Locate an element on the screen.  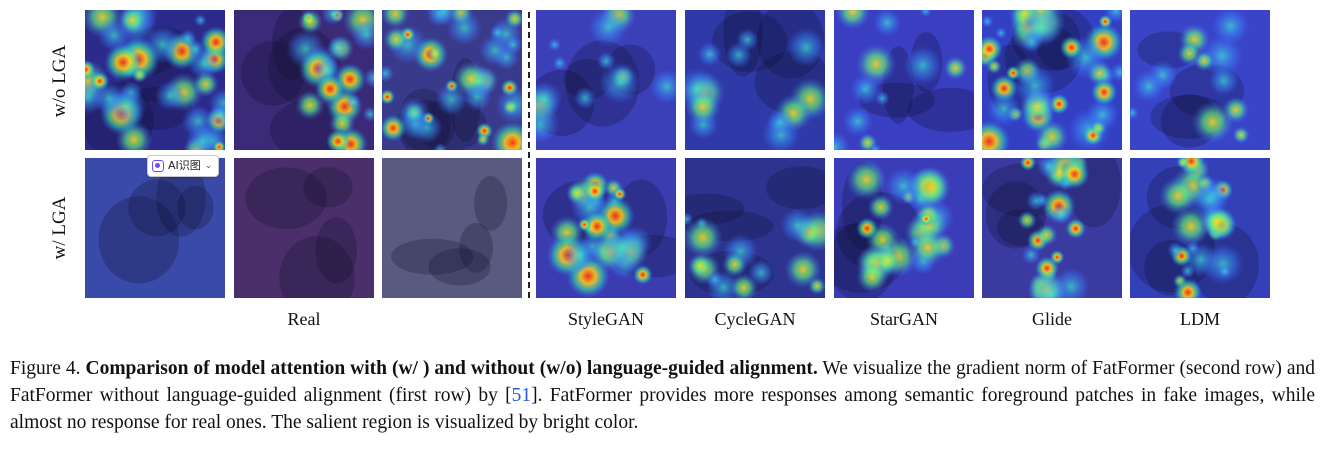
heatmap-real-deer-wo-lga is located at coordinates (155, 80).